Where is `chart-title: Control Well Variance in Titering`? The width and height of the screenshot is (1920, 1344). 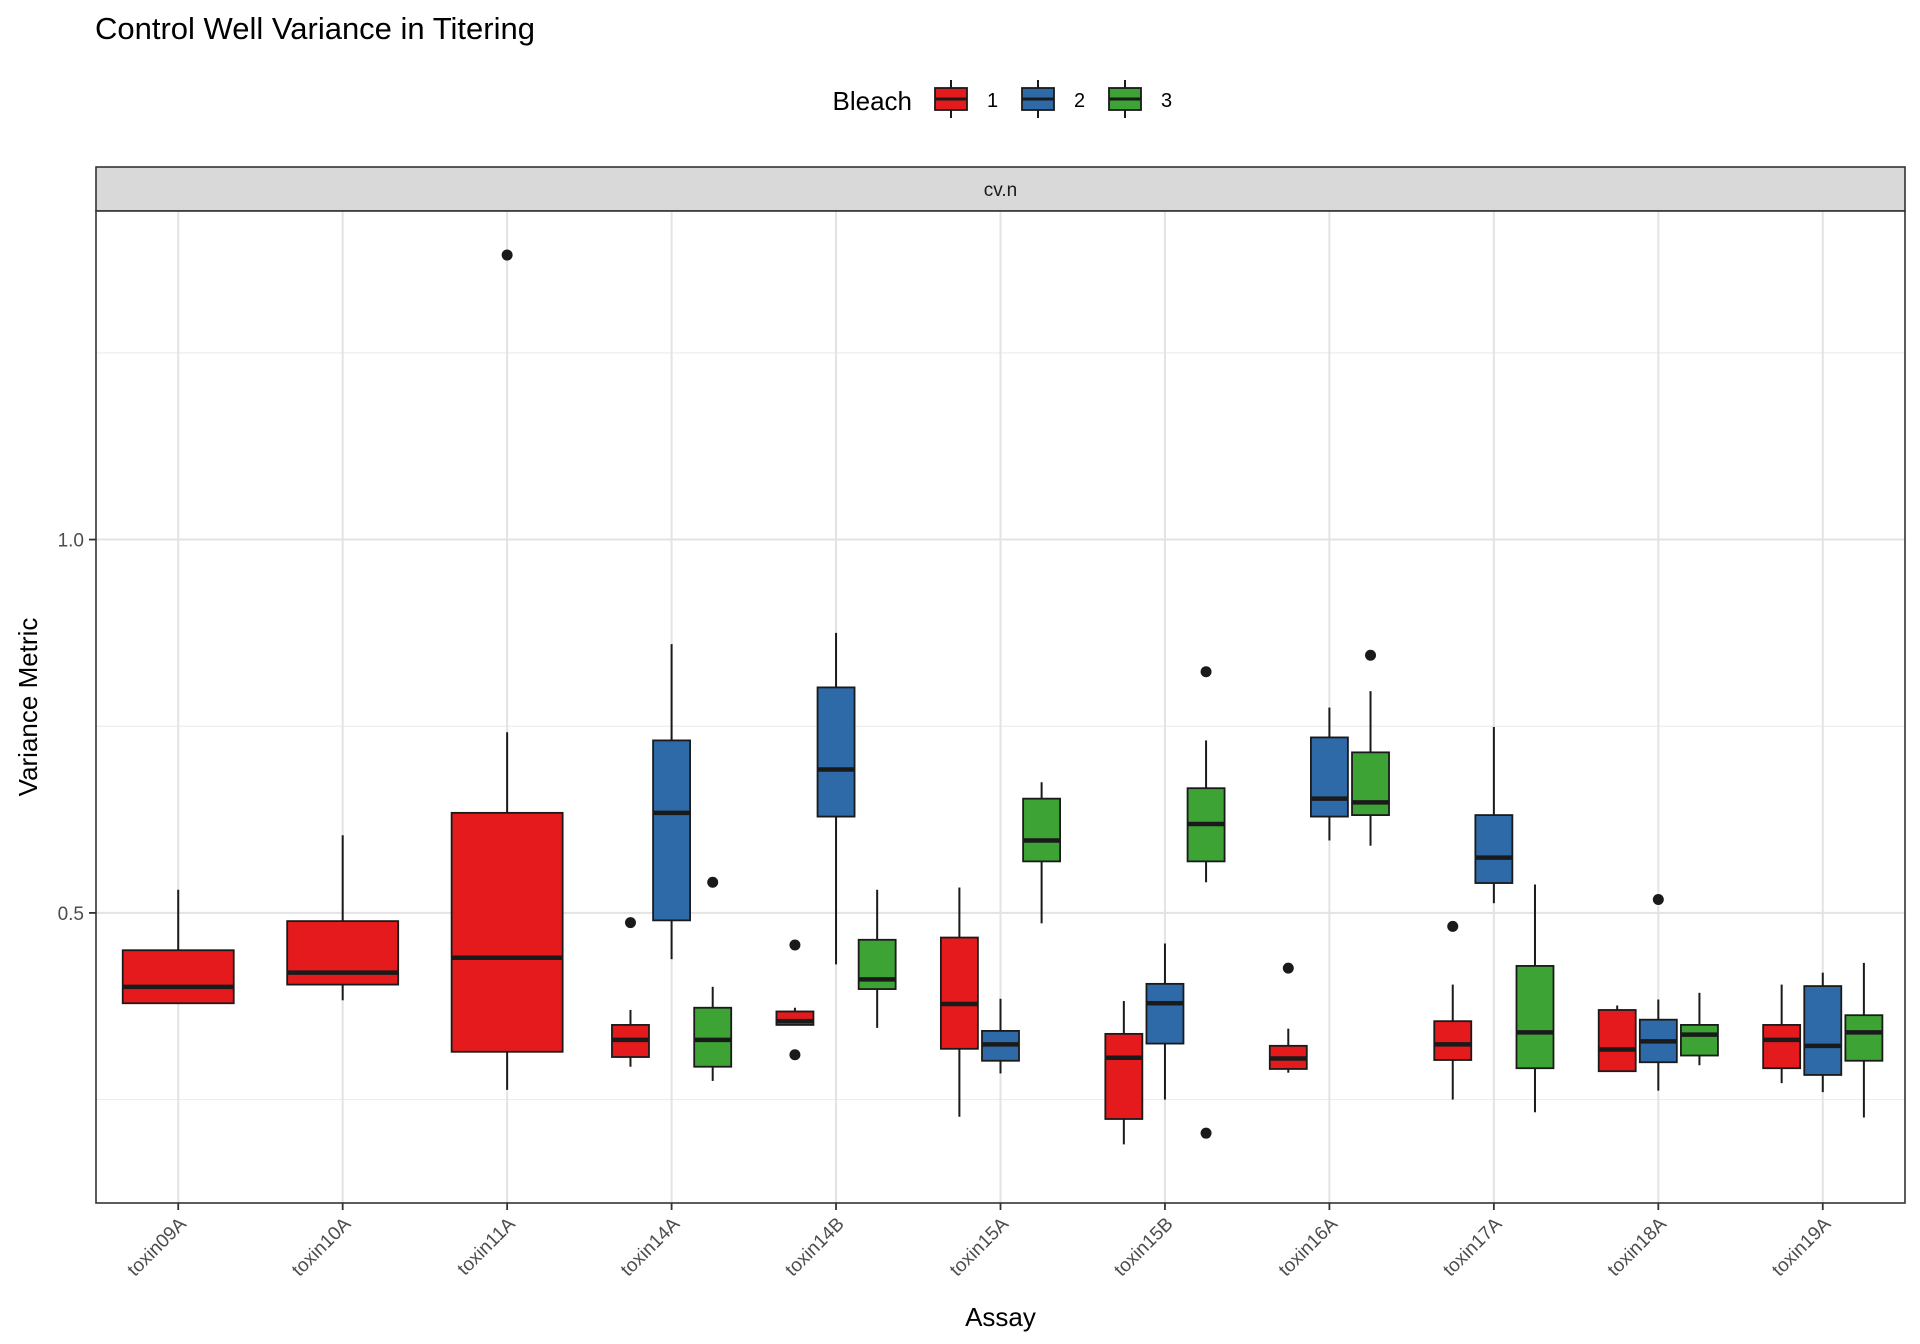 chart-title: Control Well Variance in Titering is located at coordinates (315, 28).